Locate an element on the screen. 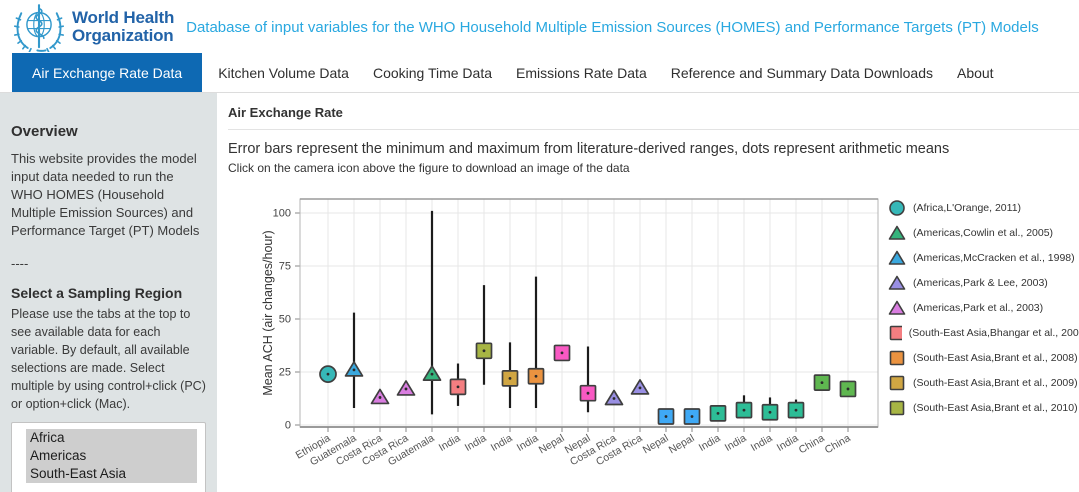 This screenshot has height=492, width=1079. legend-item: (Americas,Cowlin et al., 2005) is located at coordinates (983, 232).